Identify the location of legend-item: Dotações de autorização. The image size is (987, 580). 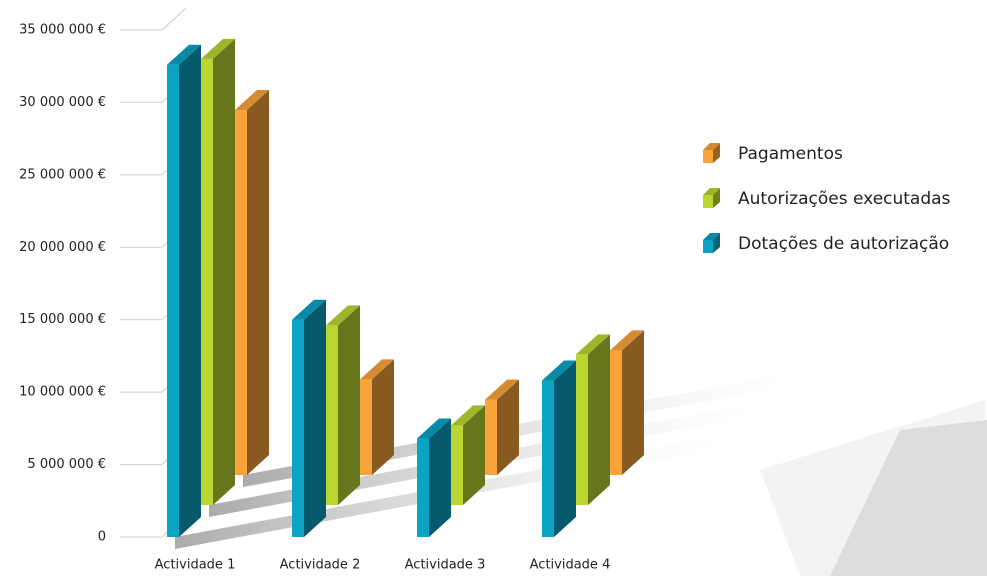
(826, 243).